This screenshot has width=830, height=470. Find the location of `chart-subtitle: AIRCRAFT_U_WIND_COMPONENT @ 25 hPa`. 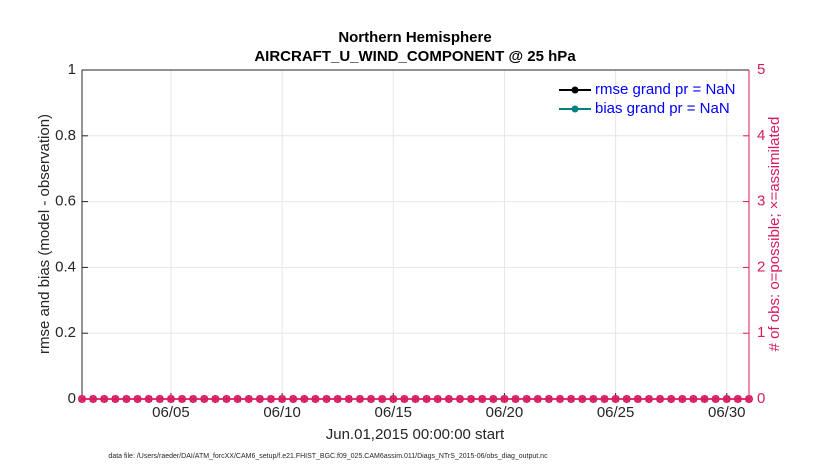

chart-subtitle: AIRCRAFT_U_WIND_COMPONENT @ 25 hPa is located at coordinates (415, 56).